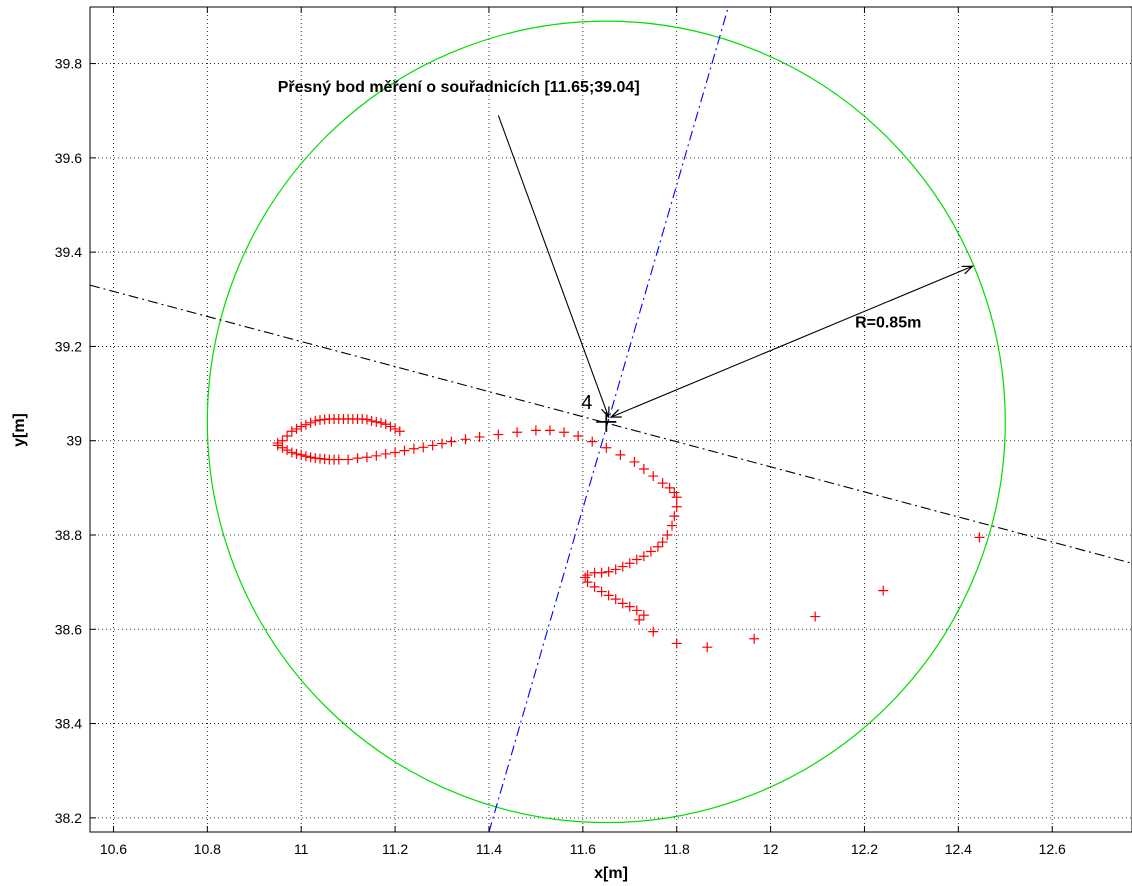  I want to click on x-axis-label: x[m], so click(611, 873).